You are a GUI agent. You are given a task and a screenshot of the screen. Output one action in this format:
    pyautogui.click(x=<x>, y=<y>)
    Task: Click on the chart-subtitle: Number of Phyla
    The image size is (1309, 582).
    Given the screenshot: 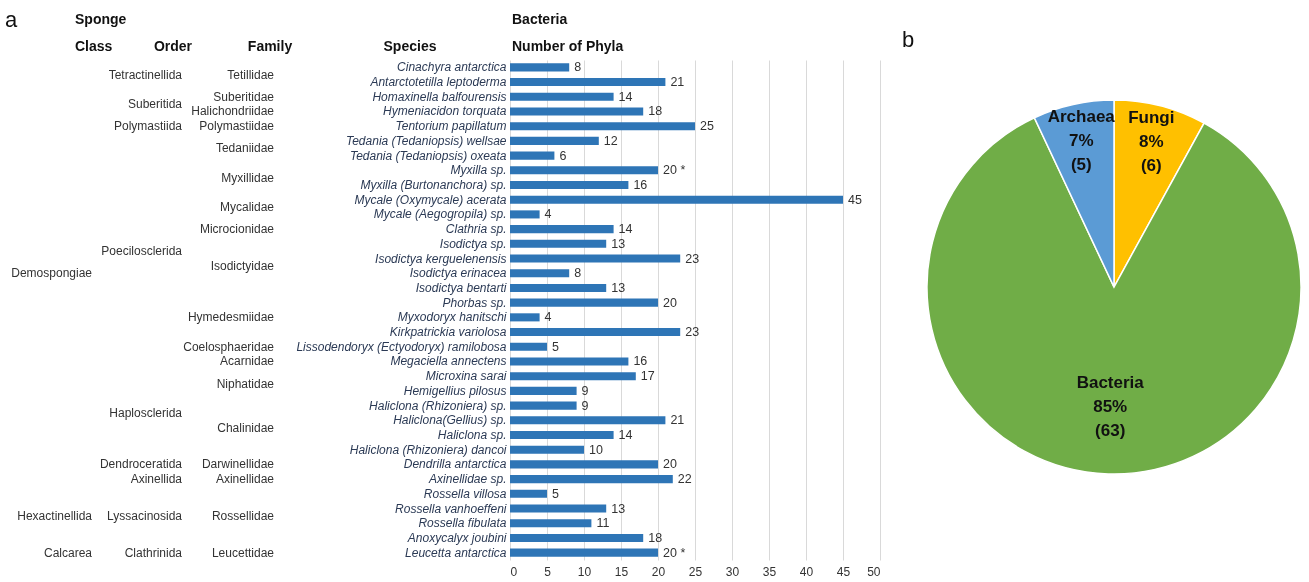 What is the action you would take?
    pyautogui.click(x=568, y=46)
    